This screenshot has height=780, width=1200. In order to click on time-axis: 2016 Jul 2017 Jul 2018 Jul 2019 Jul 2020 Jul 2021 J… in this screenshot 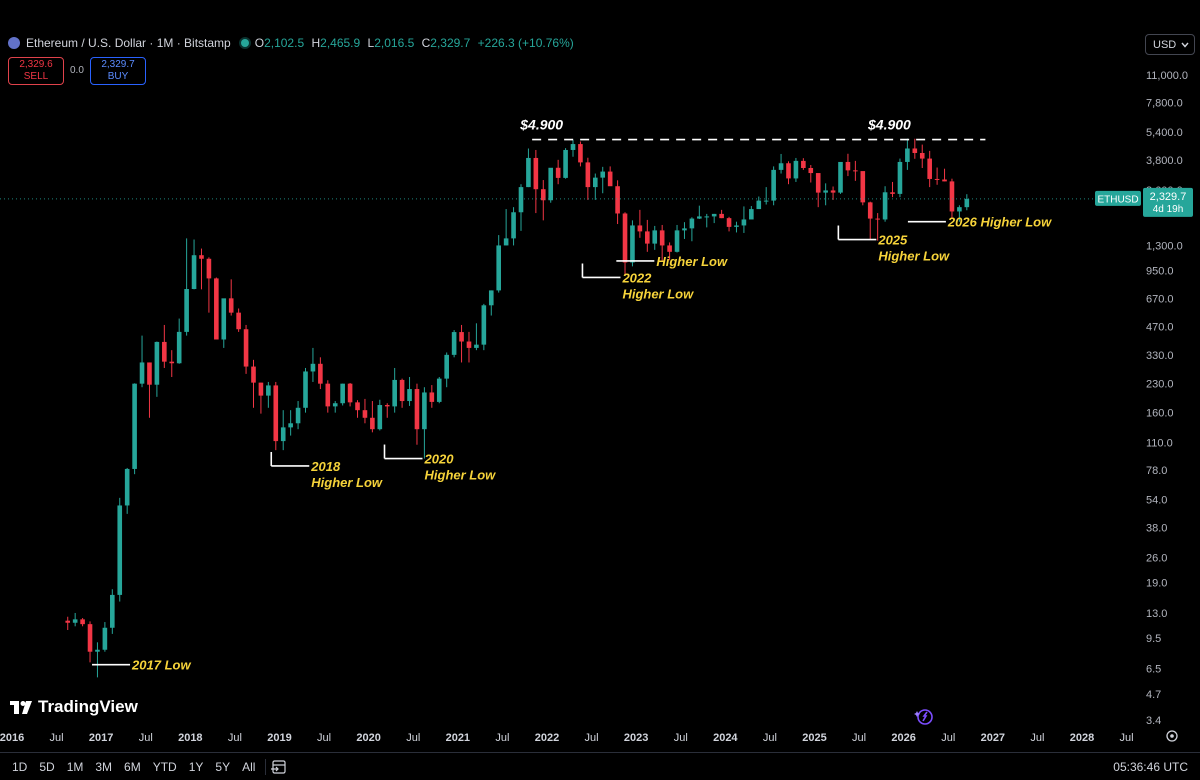, I will do `click(589, 737)`.